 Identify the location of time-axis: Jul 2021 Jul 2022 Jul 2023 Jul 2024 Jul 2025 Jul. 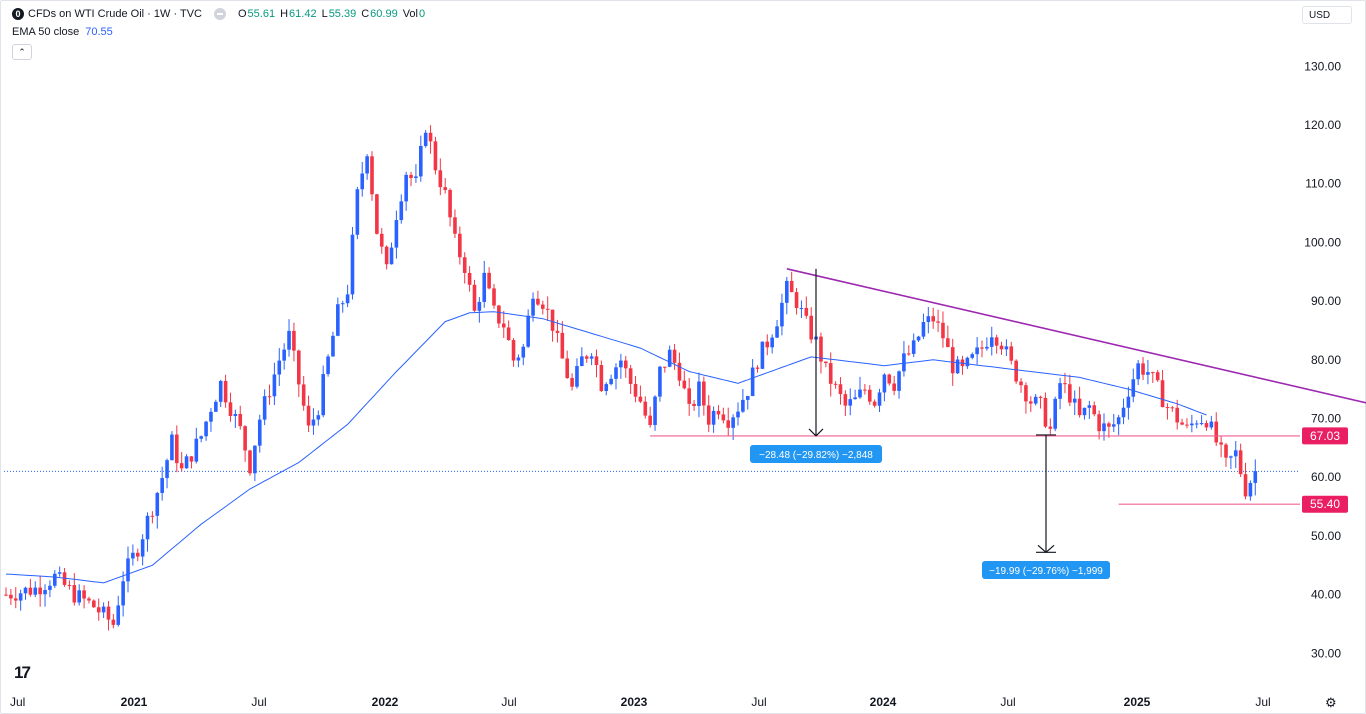
(640, 702).